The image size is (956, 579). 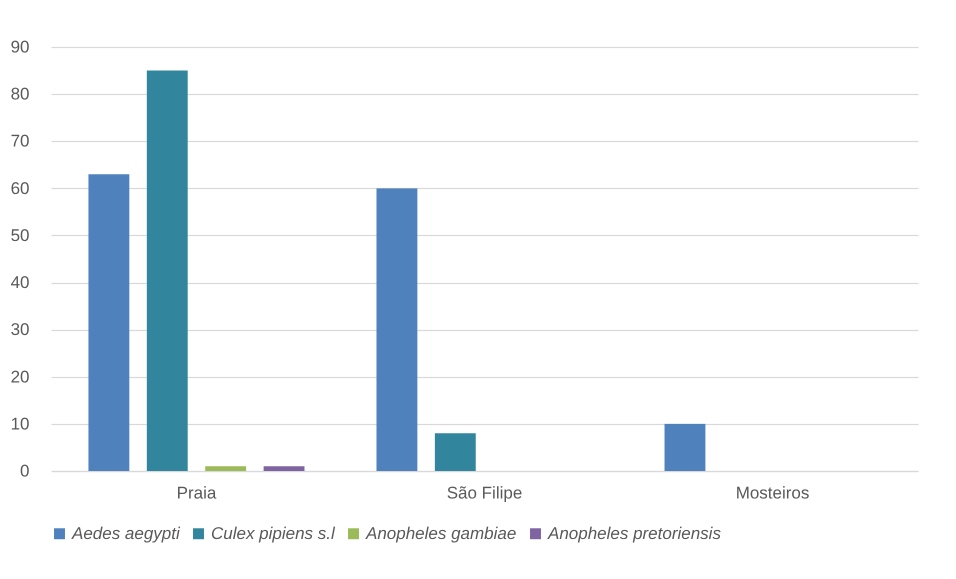 I want to click on x-tick-label: Mosteiros, so click(x=773, y=493).